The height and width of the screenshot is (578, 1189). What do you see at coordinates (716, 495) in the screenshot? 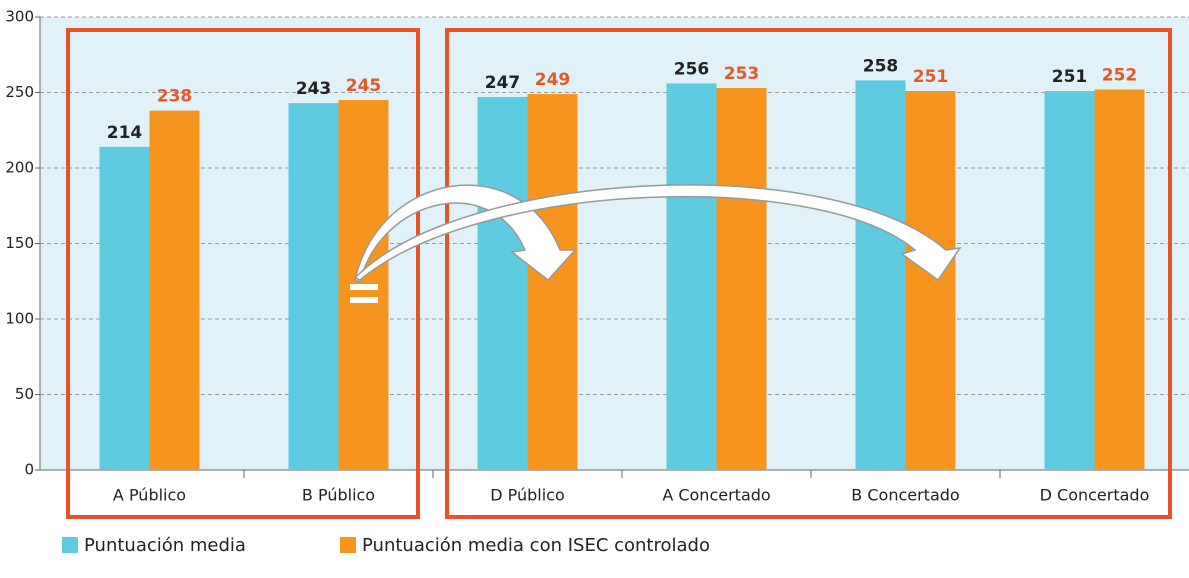
I see `x-tick-label: A Concertado` at bounding box center [716, 495].